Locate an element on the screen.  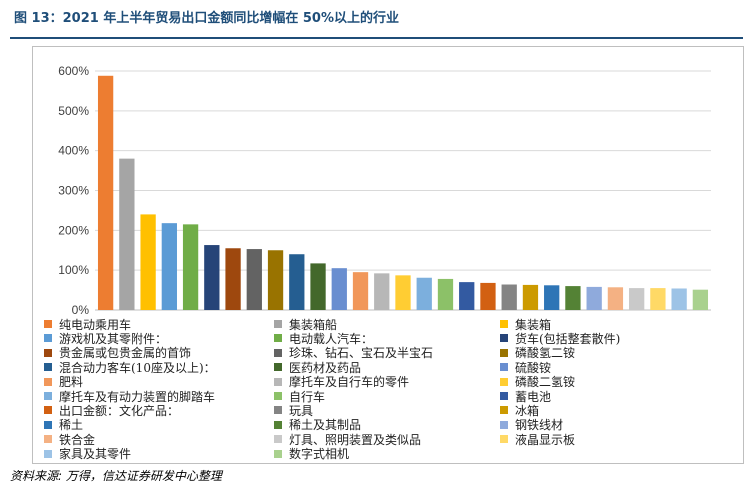
legend-item: 出口金额：文化产品： is located at coordinates (112, 410).